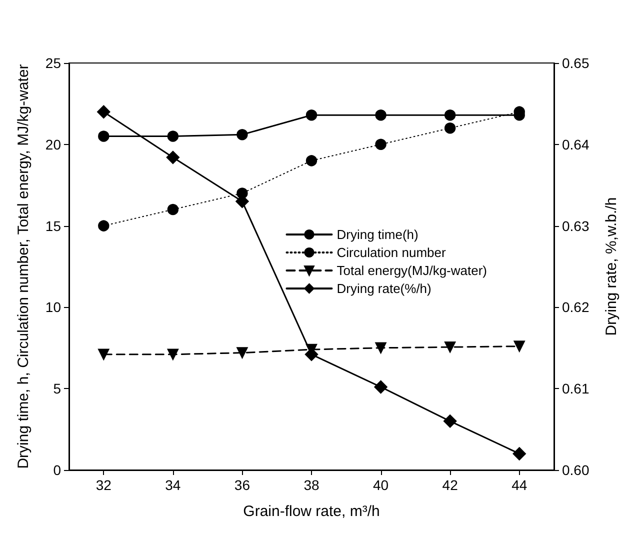  What do you see at coordinates (412, 270) in the screenshot?
I see `legend-label: Total energy(MJ/kg-water)` at bounding box center [412, 270].